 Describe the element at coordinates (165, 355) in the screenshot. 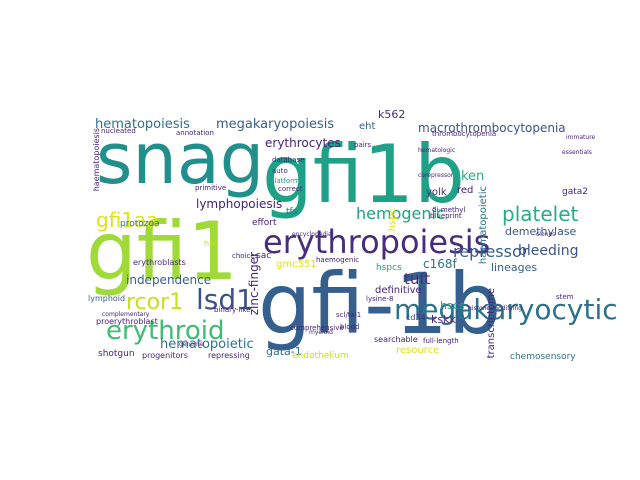

I see `word-progenitors: progenitors` at that location.